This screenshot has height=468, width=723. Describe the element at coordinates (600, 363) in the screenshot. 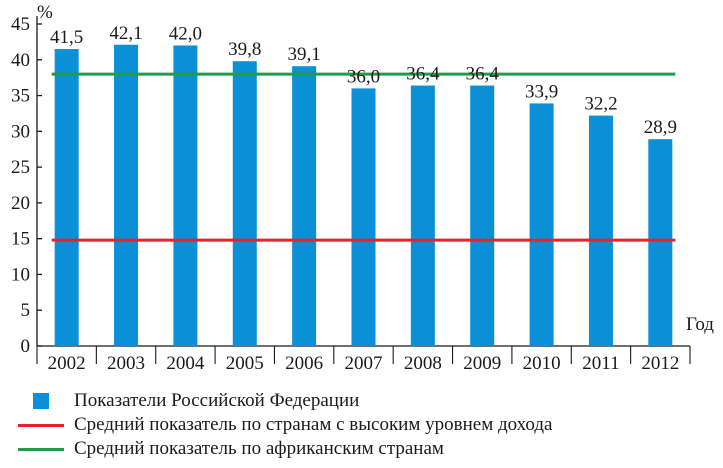

I see `x-tick-label: 2011` at that location.